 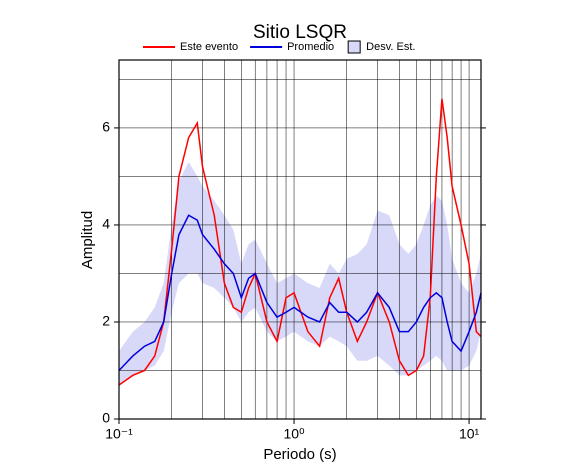 I want to click on legend-label: Desv. Est., so click(x=390, y=47).